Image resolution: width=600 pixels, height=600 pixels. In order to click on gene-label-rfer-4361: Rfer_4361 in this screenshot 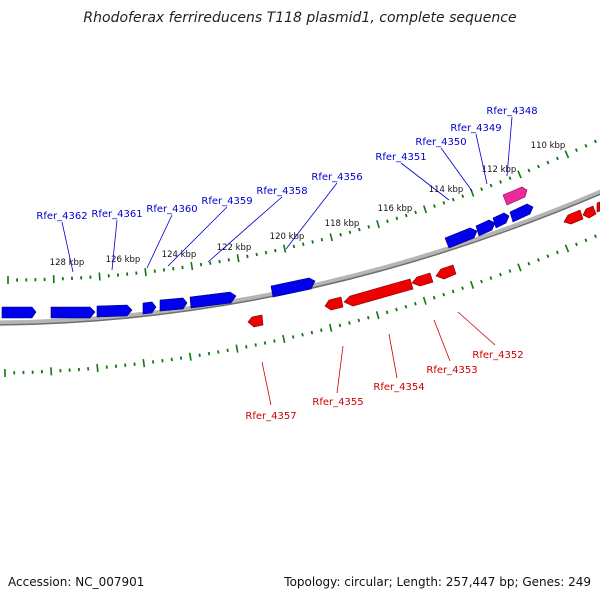, I will do `click(116, 214)`.